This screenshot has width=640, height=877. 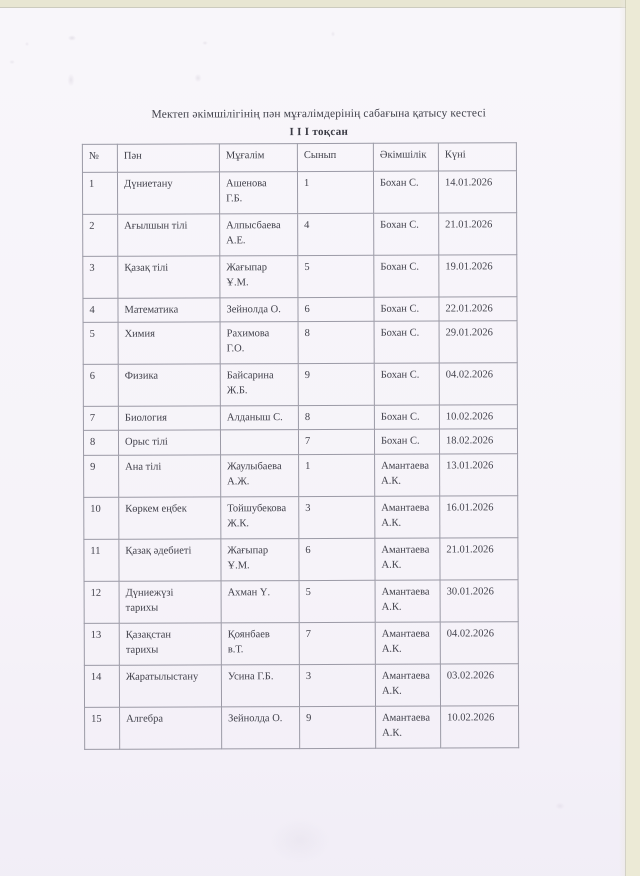 I want to click on column-header-date: Күні, so click(x=477, y=157).